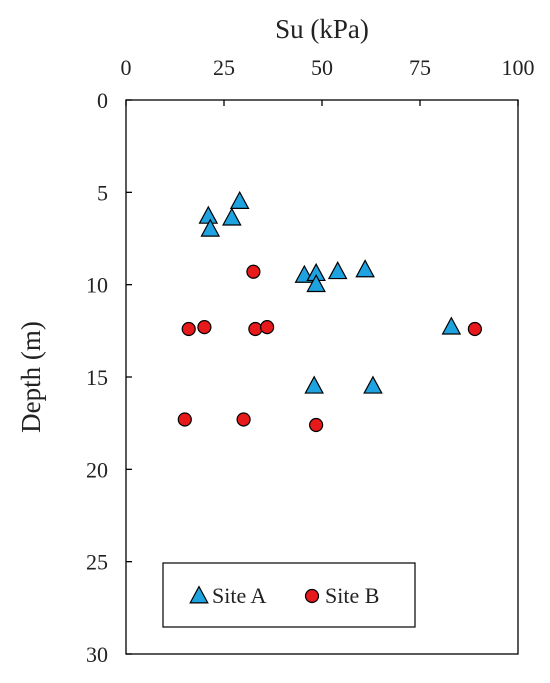 This screenshot has height=683, width=550. I want to click on legend-label: Site B, so click(352, 595).